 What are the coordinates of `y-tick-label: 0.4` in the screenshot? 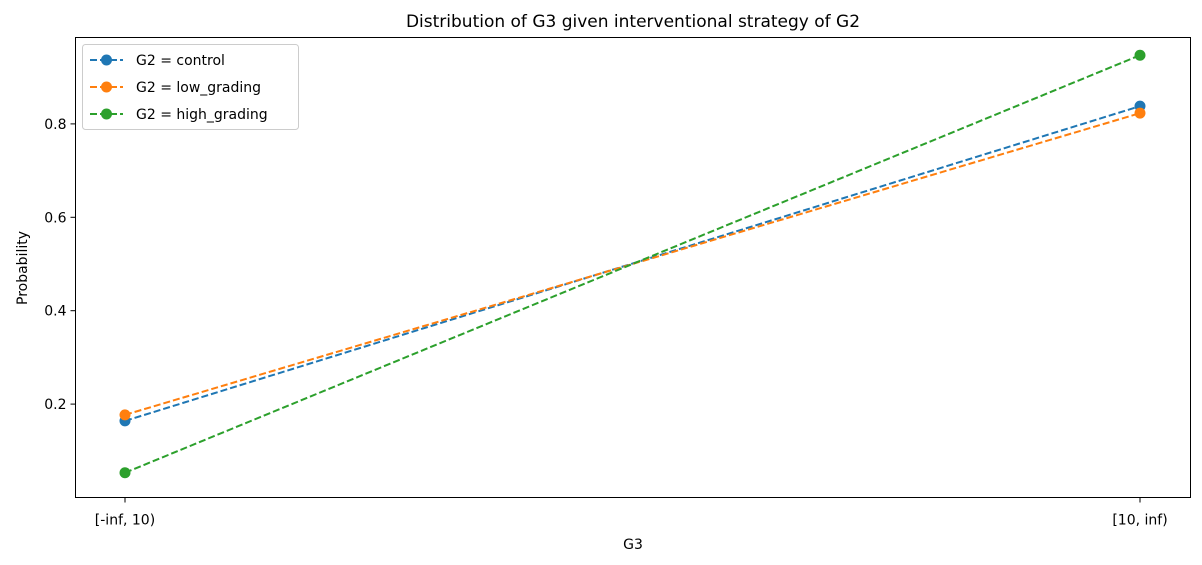 It's located at (55, 312).